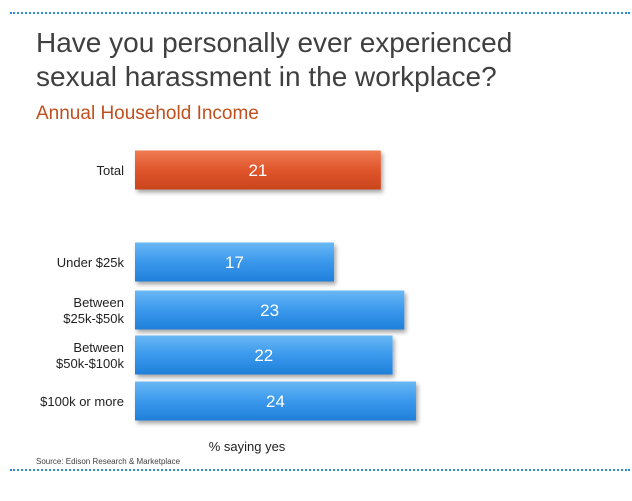 Image resolution: width=632 pixels, height=501 pixels. What do you see at coordinates (93, 310) in the screenshot?
I see `category-label-between-25k-50k: Between $25k-$50k` at bounding box center [93, 310].